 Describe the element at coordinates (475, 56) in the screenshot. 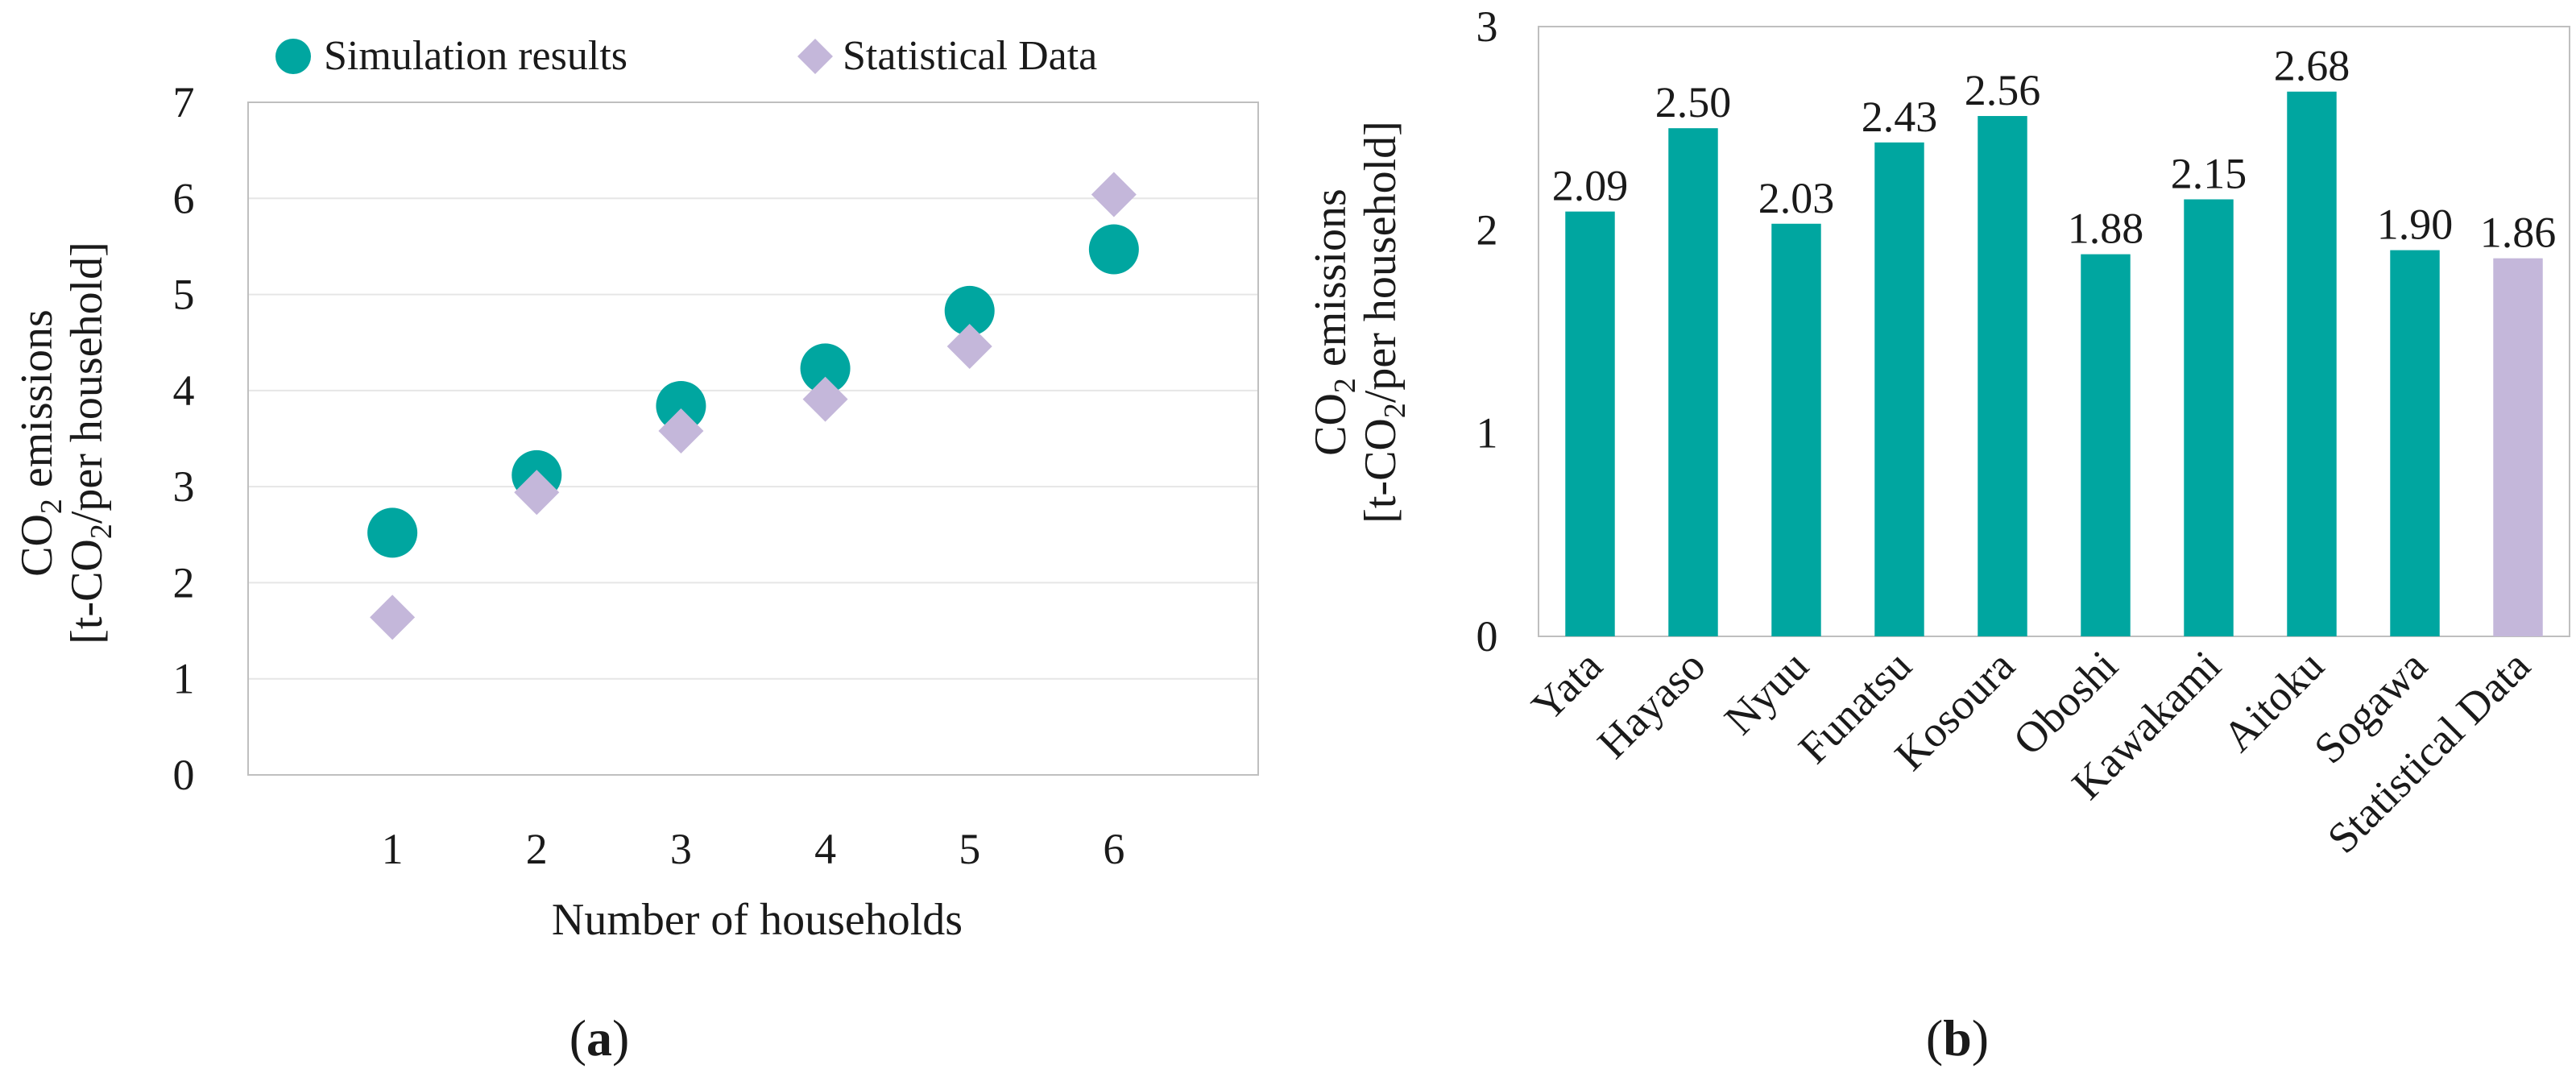

I see `legend-simulation-label: Simulation results` at that location.